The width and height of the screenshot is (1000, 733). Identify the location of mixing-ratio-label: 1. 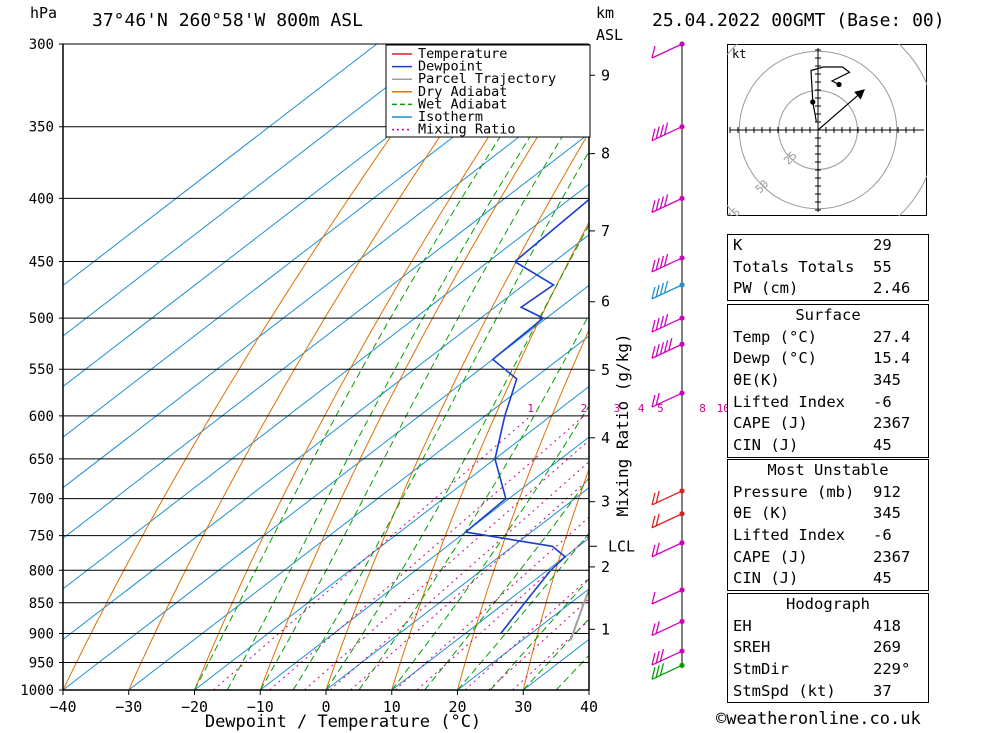
(530, 408).